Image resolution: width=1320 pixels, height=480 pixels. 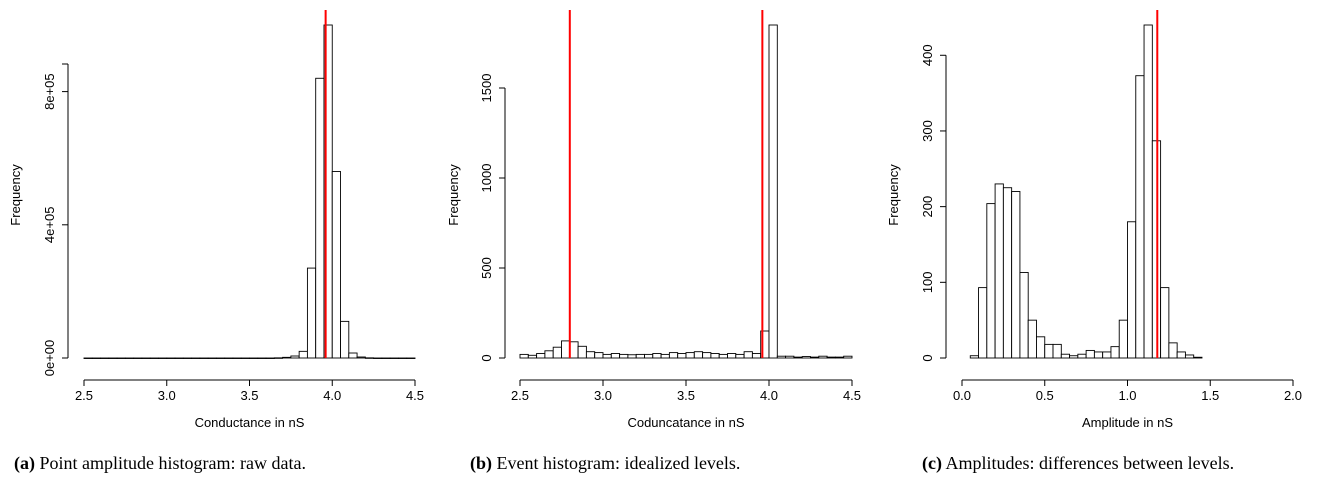 What do you see at coordinates (486, 178) in the screenshot?
I see `y-tick-label: 1000` at bounding box center [486, 178].